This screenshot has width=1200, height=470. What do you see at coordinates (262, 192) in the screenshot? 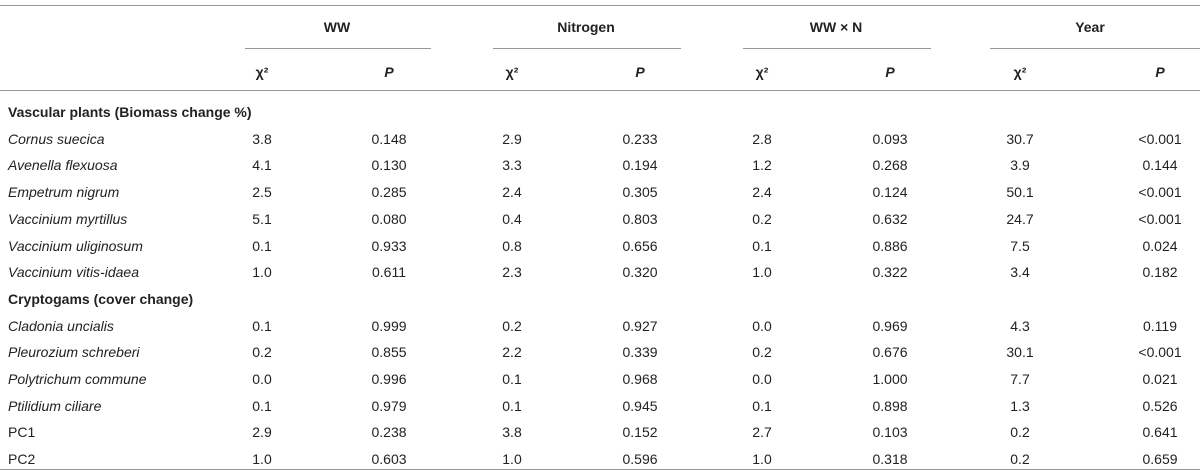
I see `cell-value: 2.5` at bounding box center [262, 192].